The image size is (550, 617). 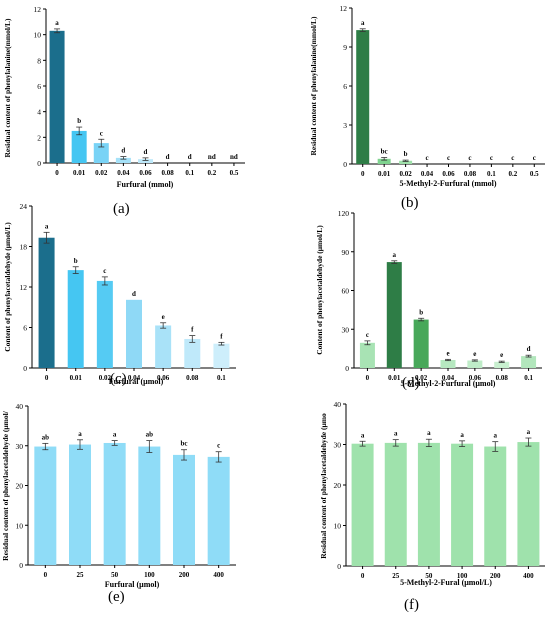 What do you see at coordinates (534, 174) in the screenshot?
I see `x-tick-label: 0.5` at bounding box center [534, 174].